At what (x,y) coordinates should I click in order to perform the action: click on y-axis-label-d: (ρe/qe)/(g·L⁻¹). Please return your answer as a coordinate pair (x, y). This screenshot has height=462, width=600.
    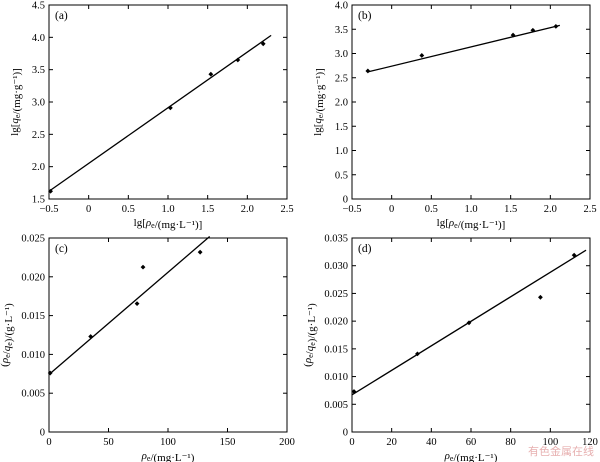
    Looking at the image, I should click on (310, 335).